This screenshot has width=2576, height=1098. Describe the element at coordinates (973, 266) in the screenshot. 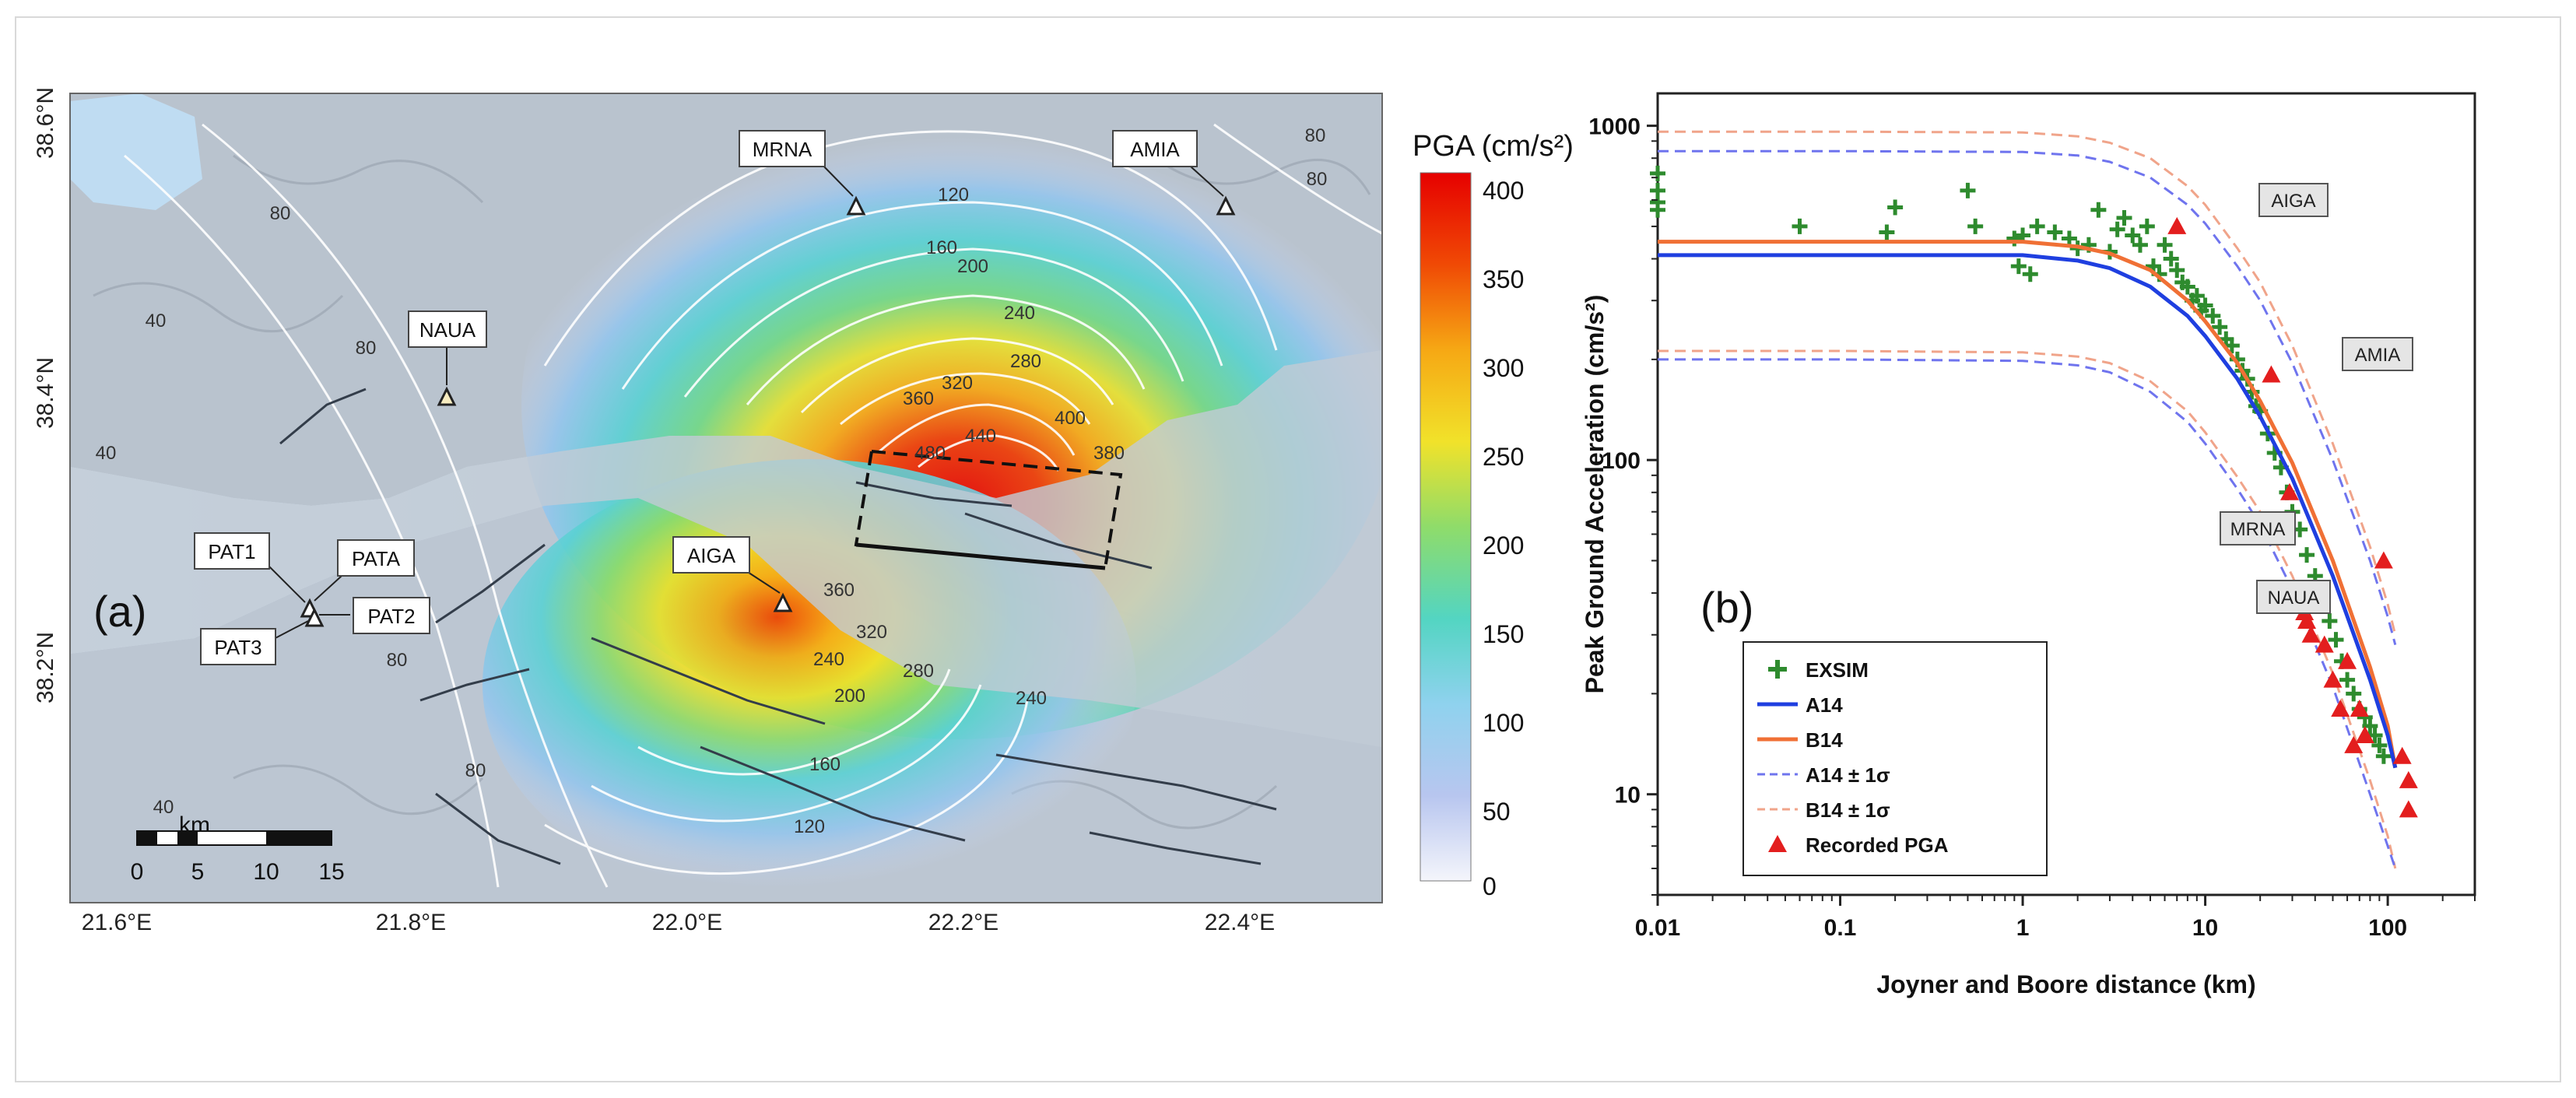

I see `contour-label: 200` at that location.